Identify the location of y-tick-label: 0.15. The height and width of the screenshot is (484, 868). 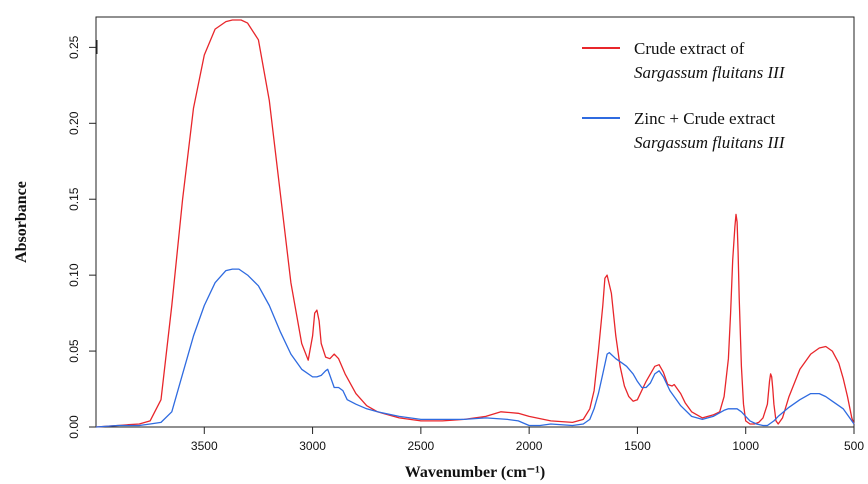
(74, 199).